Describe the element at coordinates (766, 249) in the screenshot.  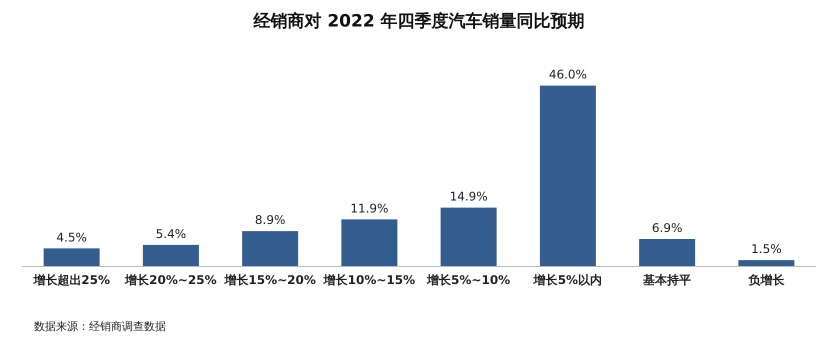
I see `data-label: 1.5%` at that location.